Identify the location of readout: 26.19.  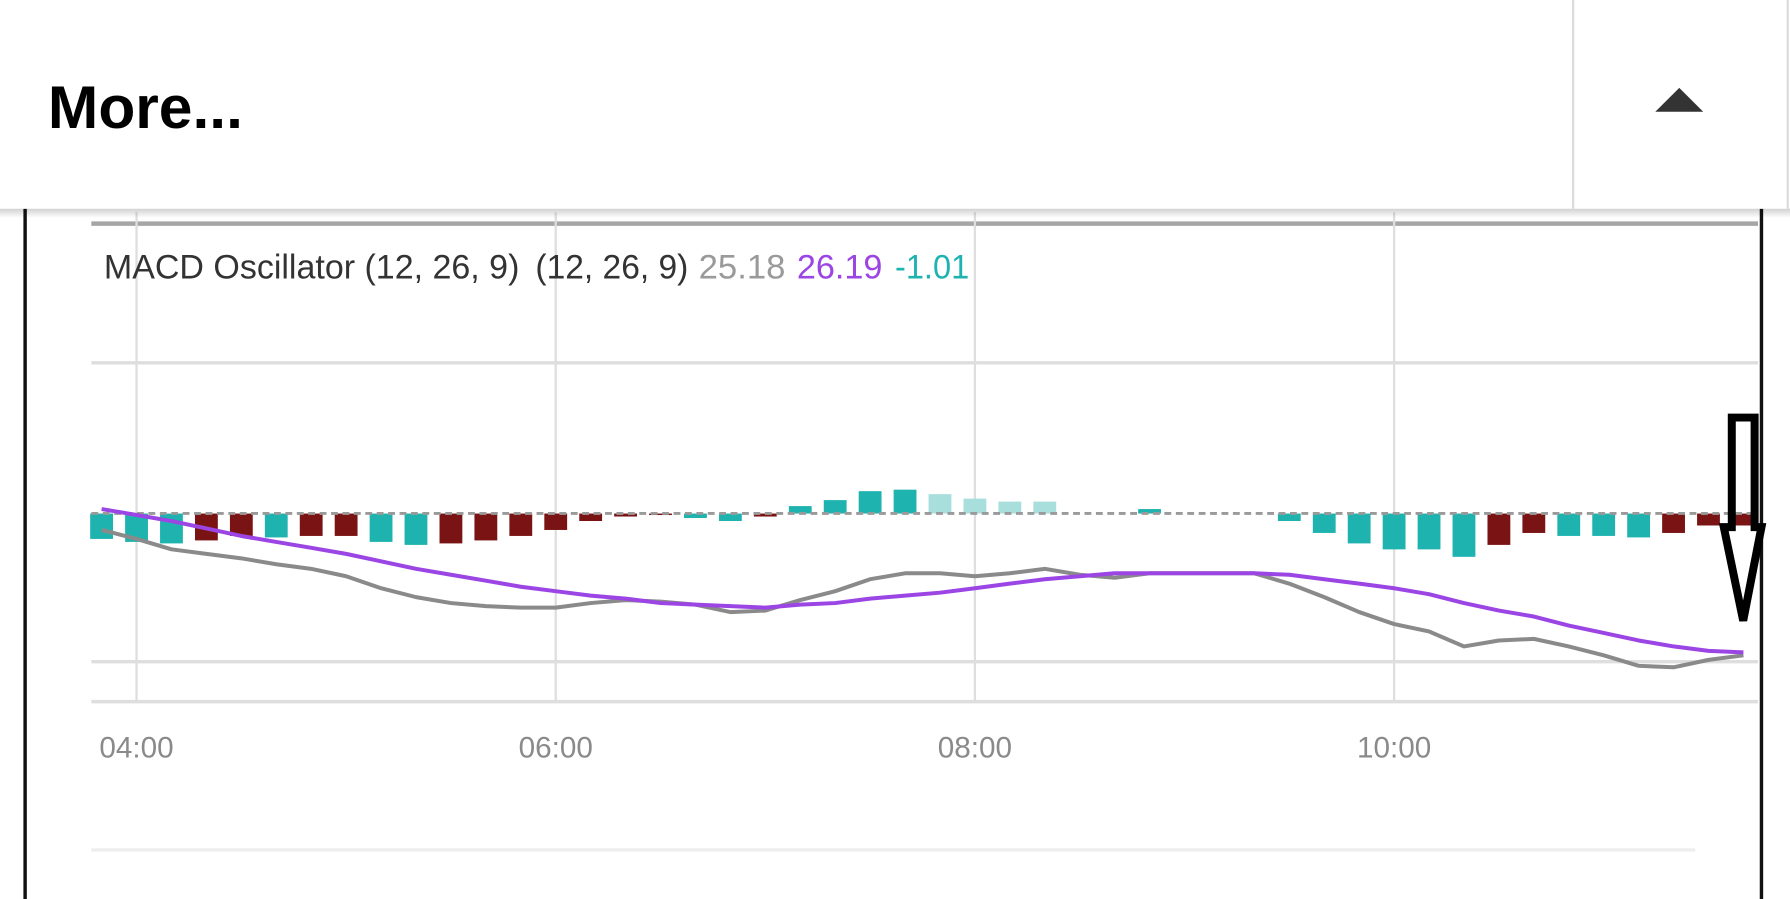
(840, 267).